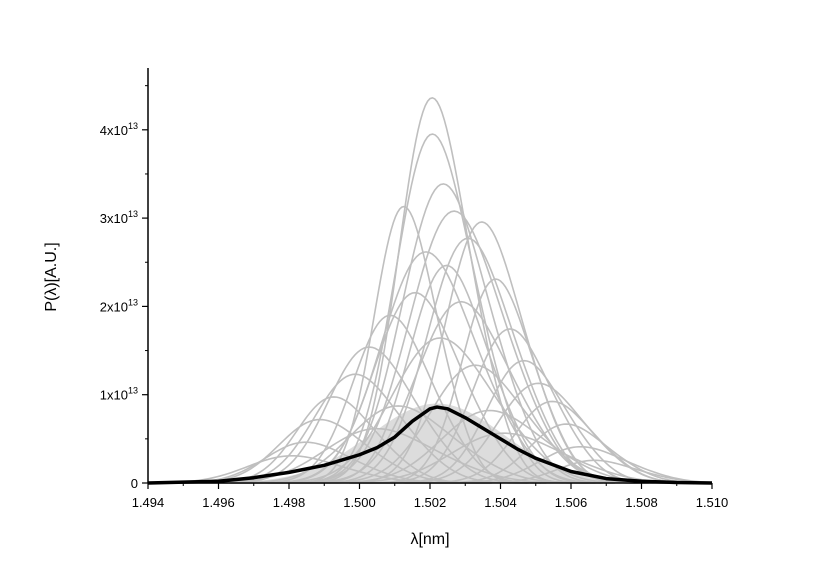  What do you see at coordinates (119, 217) in the screenshot?
I see `y-tick-label: 3x10¹³` at bounding box center [119, 217].